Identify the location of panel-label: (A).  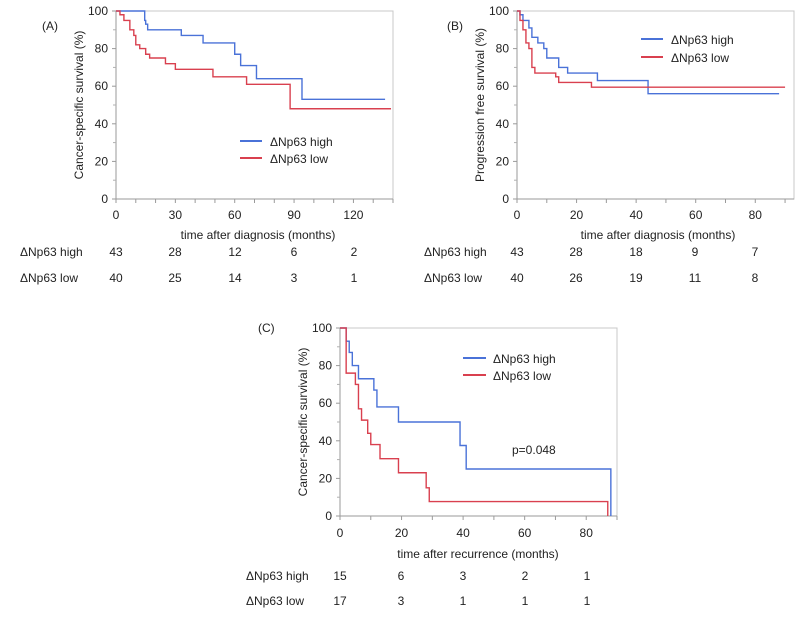
(50, 26).